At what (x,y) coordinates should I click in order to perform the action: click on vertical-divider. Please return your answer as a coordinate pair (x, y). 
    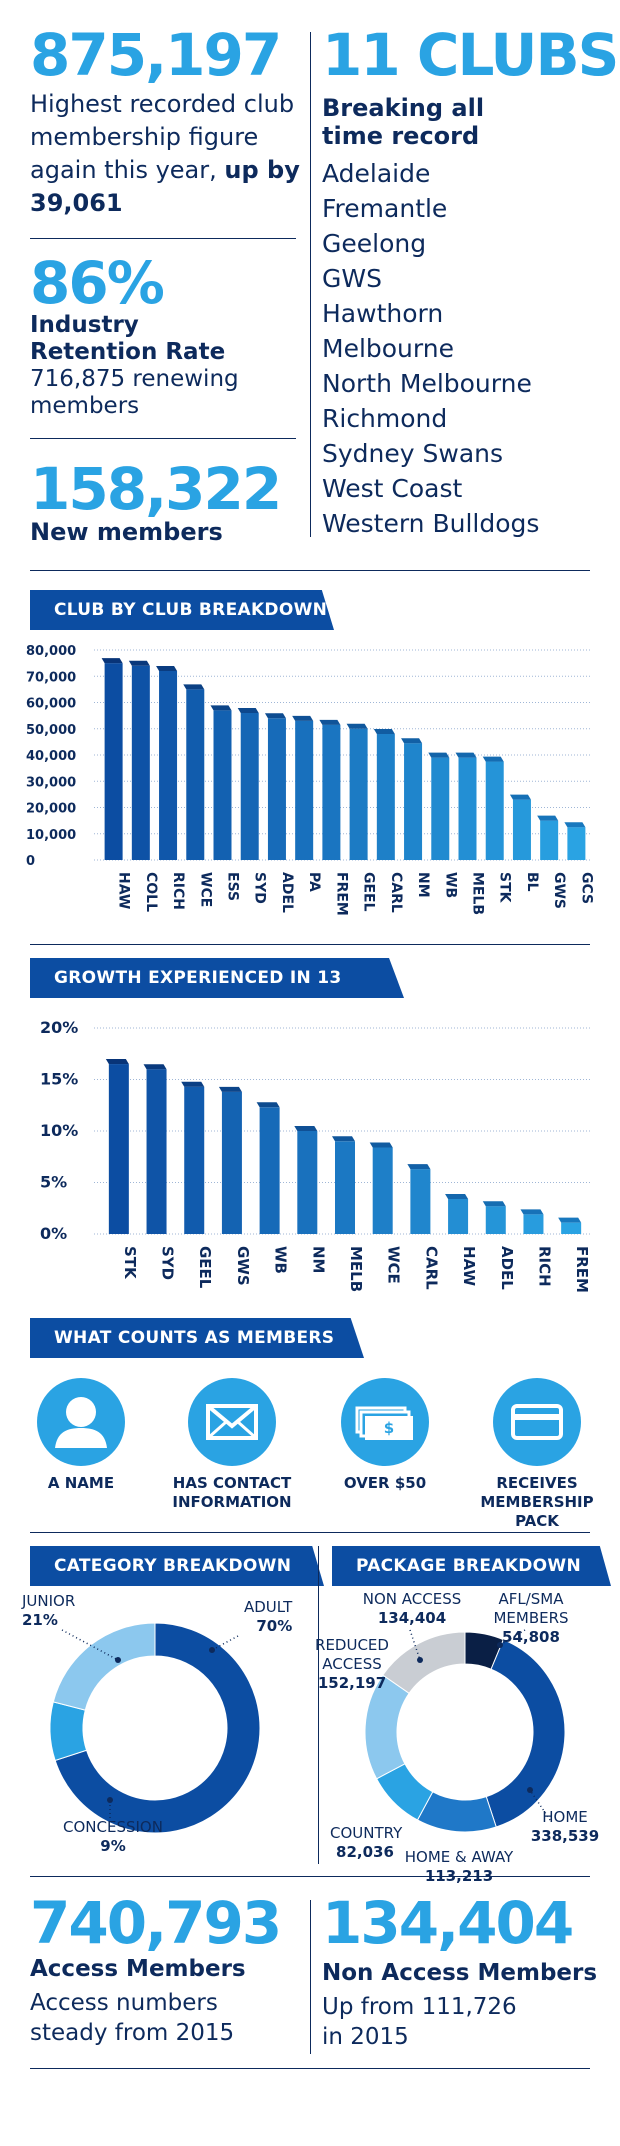
    Looking at the image, I should click on (310, 284).